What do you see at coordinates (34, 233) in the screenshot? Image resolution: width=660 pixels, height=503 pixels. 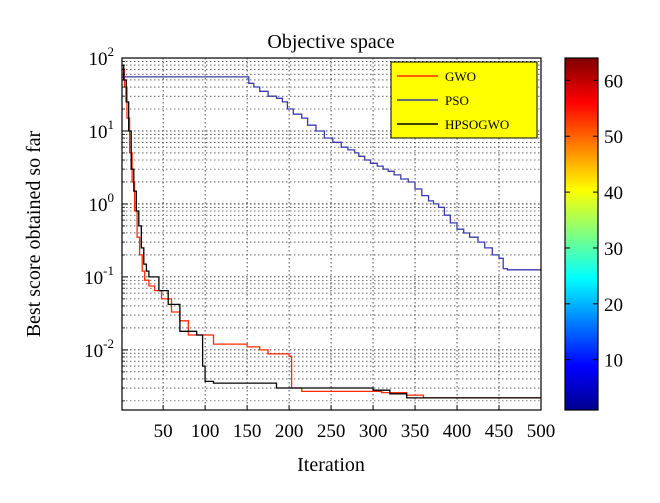 I see `y-axis-label: Best score obtained so far` at bounding box center [34, 233].